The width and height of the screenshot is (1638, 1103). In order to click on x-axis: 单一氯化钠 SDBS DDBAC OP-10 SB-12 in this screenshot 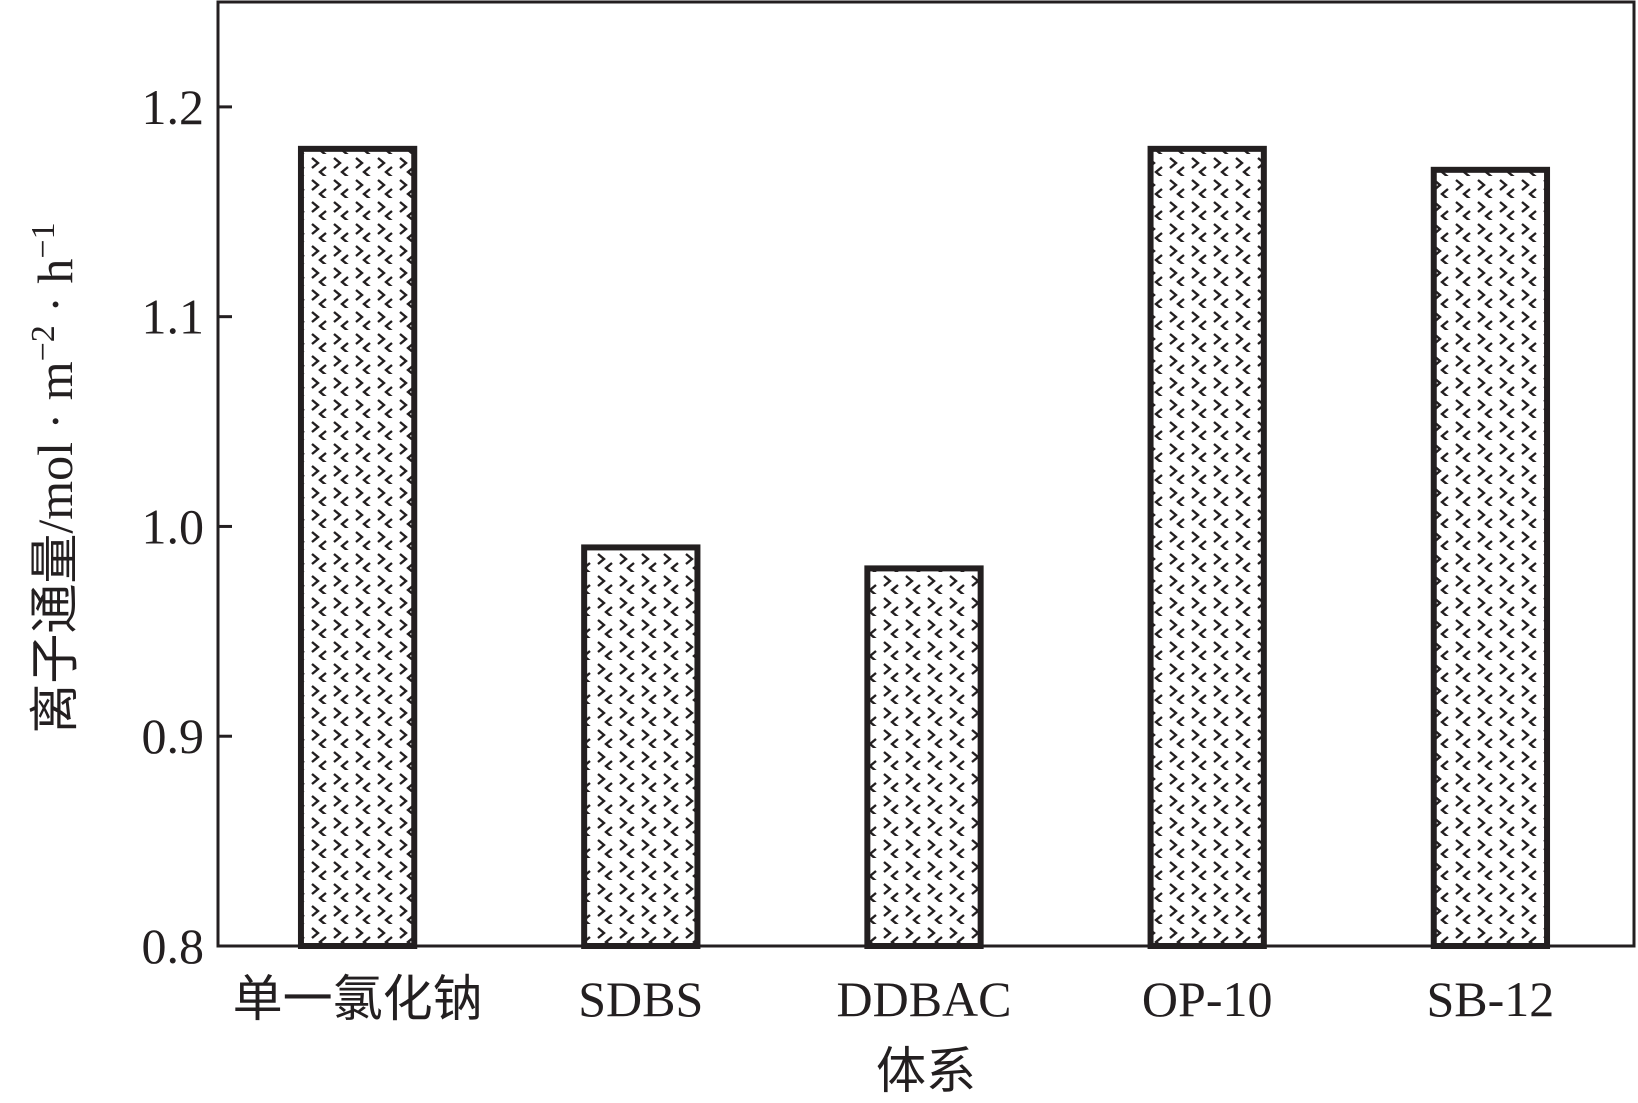, I will do `click(894, 999)`.